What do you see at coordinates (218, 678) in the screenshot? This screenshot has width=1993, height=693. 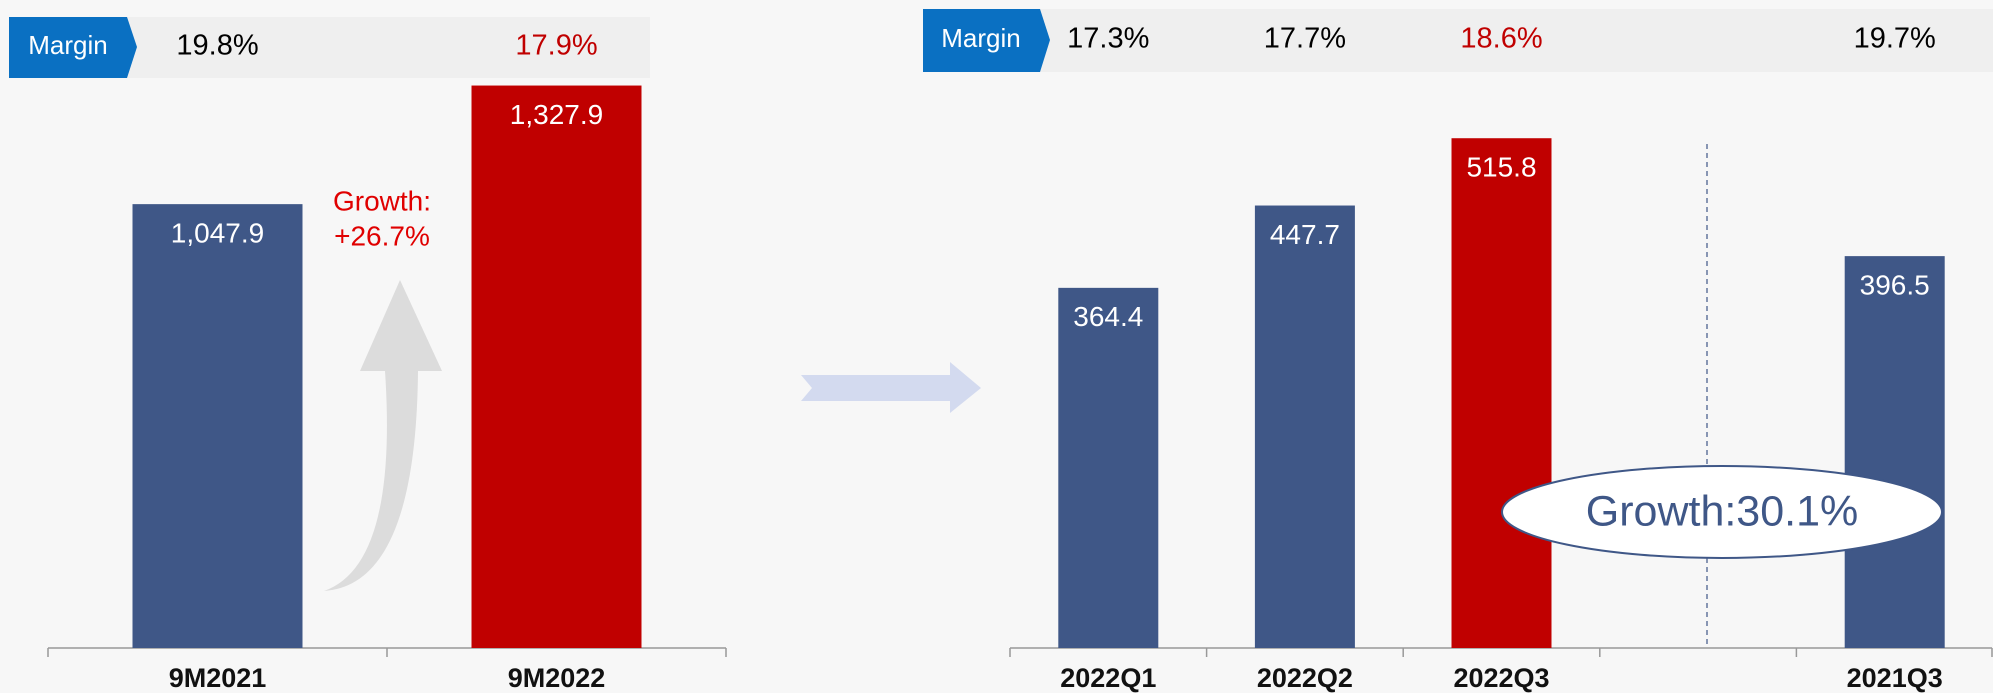 I see `x-tick-label: 9M2021` at bounding box center [218, 678].